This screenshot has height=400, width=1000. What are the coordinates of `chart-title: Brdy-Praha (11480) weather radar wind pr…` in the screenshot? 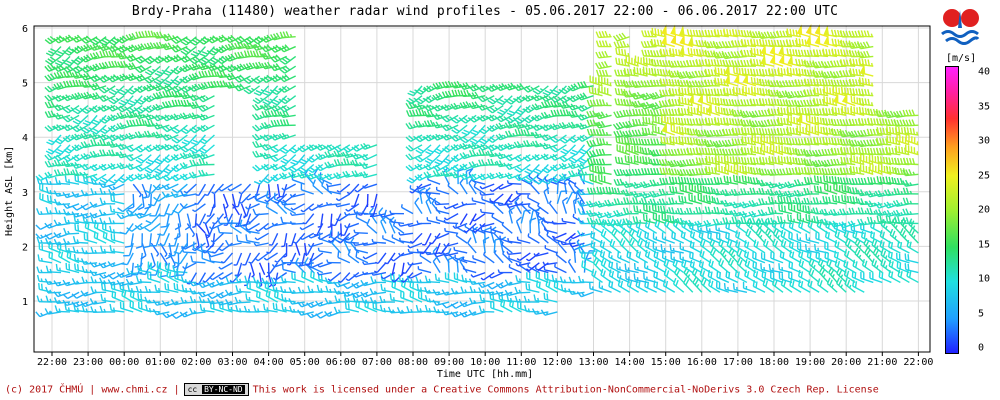 It's located at (485, 11).